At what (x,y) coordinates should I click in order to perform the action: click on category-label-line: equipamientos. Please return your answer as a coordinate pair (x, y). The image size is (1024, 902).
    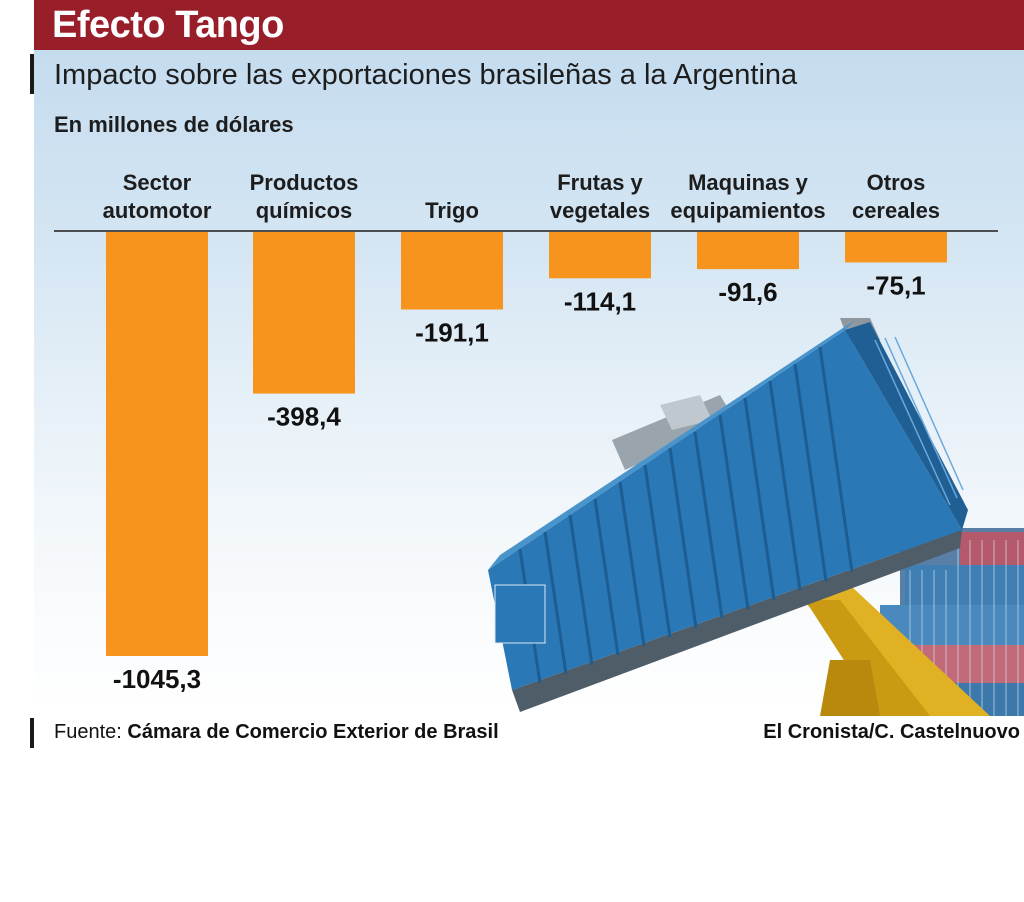
    Looking at the image, I should click on (747, 210).